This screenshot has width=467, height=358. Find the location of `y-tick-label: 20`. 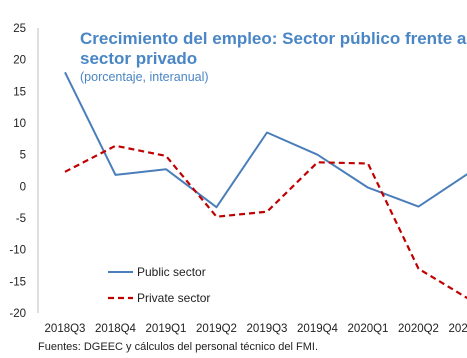

y-tick-label: 20 is located at coordinates (19, 61).